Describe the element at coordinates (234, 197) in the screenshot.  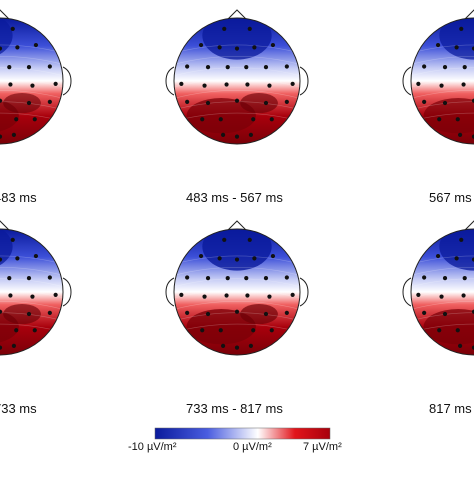
I see `panel-label-2: 483 ms - 567 ms` at that location.